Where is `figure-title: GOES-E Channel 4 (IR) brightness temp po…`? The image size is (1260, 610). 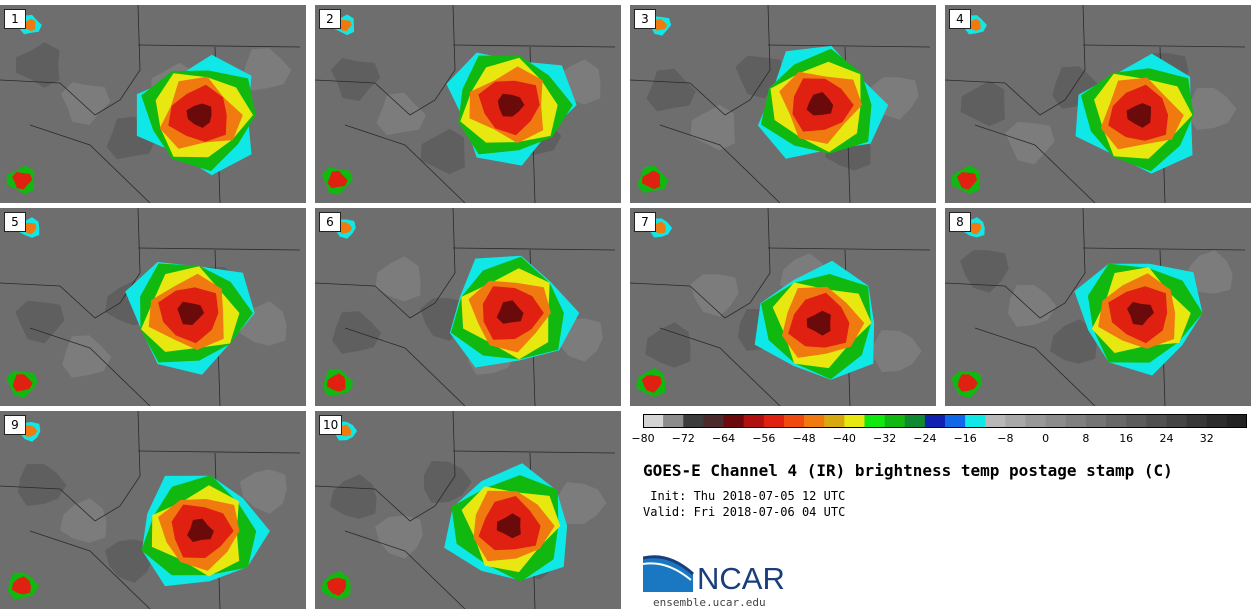
figure-title: GOES-E Channel 4 (IR) brightness temp po… is located at coordinates (908, 470).